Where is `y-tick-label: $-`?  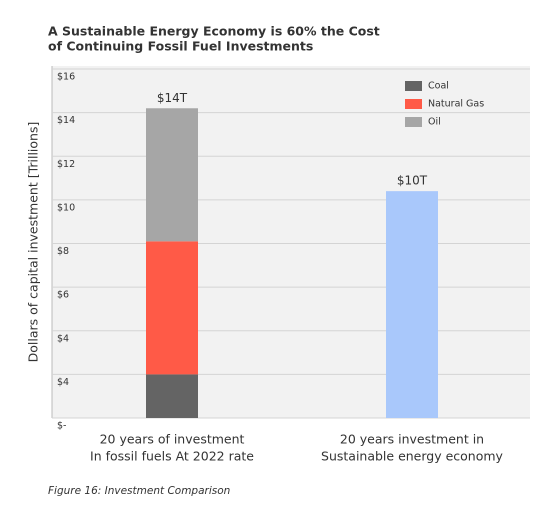 y-tick-label: $- is located at coordinates (61, 426).